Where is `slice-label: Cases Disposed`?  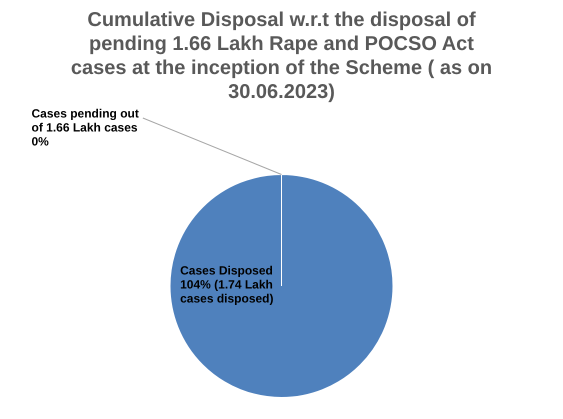
slice-label: Cases Disposed is located at coordinates (226, 270).